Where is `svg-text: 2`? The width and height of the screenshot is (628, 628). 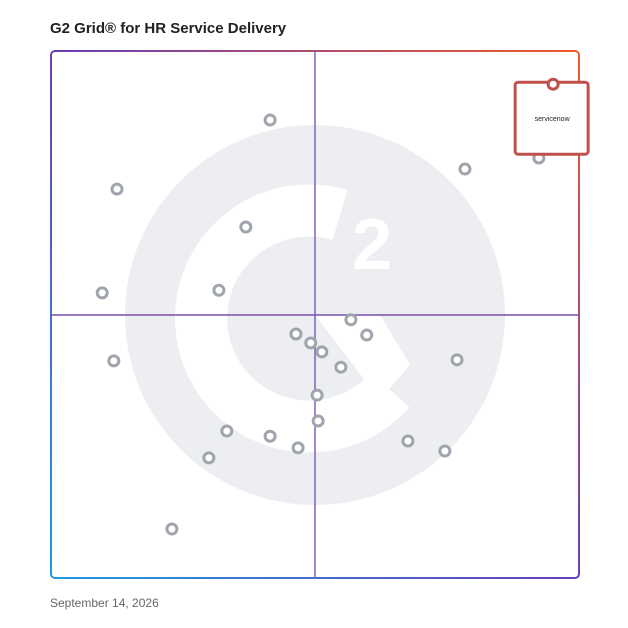
svg-text: 2 is located at coordinates (372, 245).